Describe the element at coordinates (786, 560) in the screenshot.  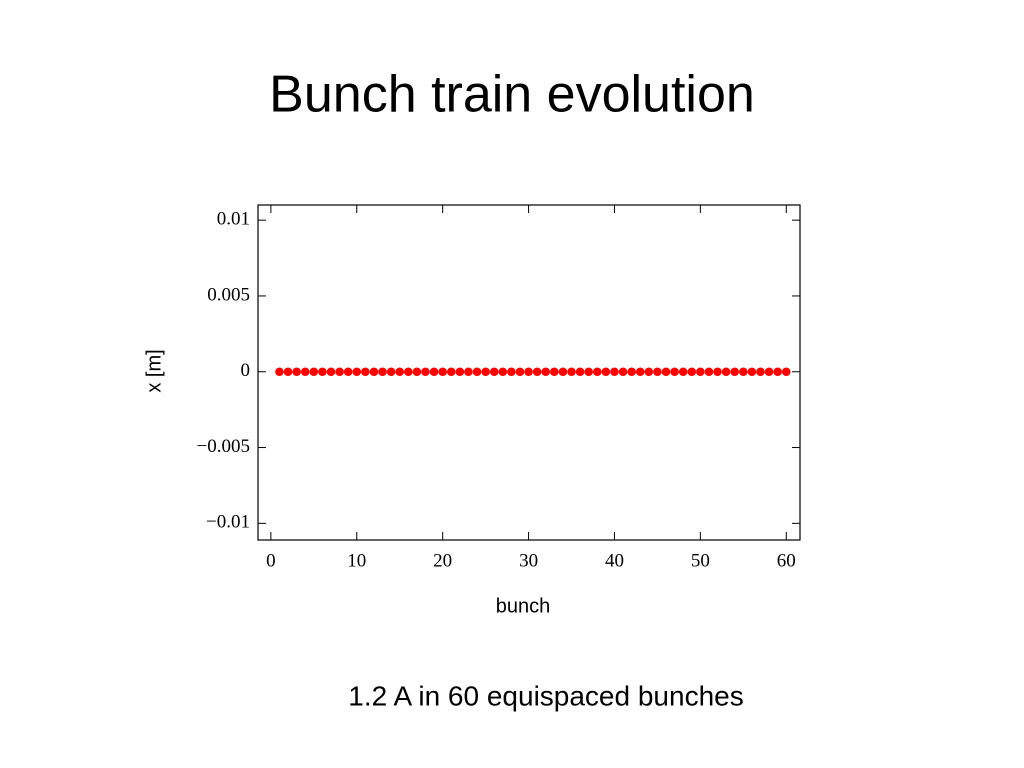
I see `x-tick-label: 60` at that location.